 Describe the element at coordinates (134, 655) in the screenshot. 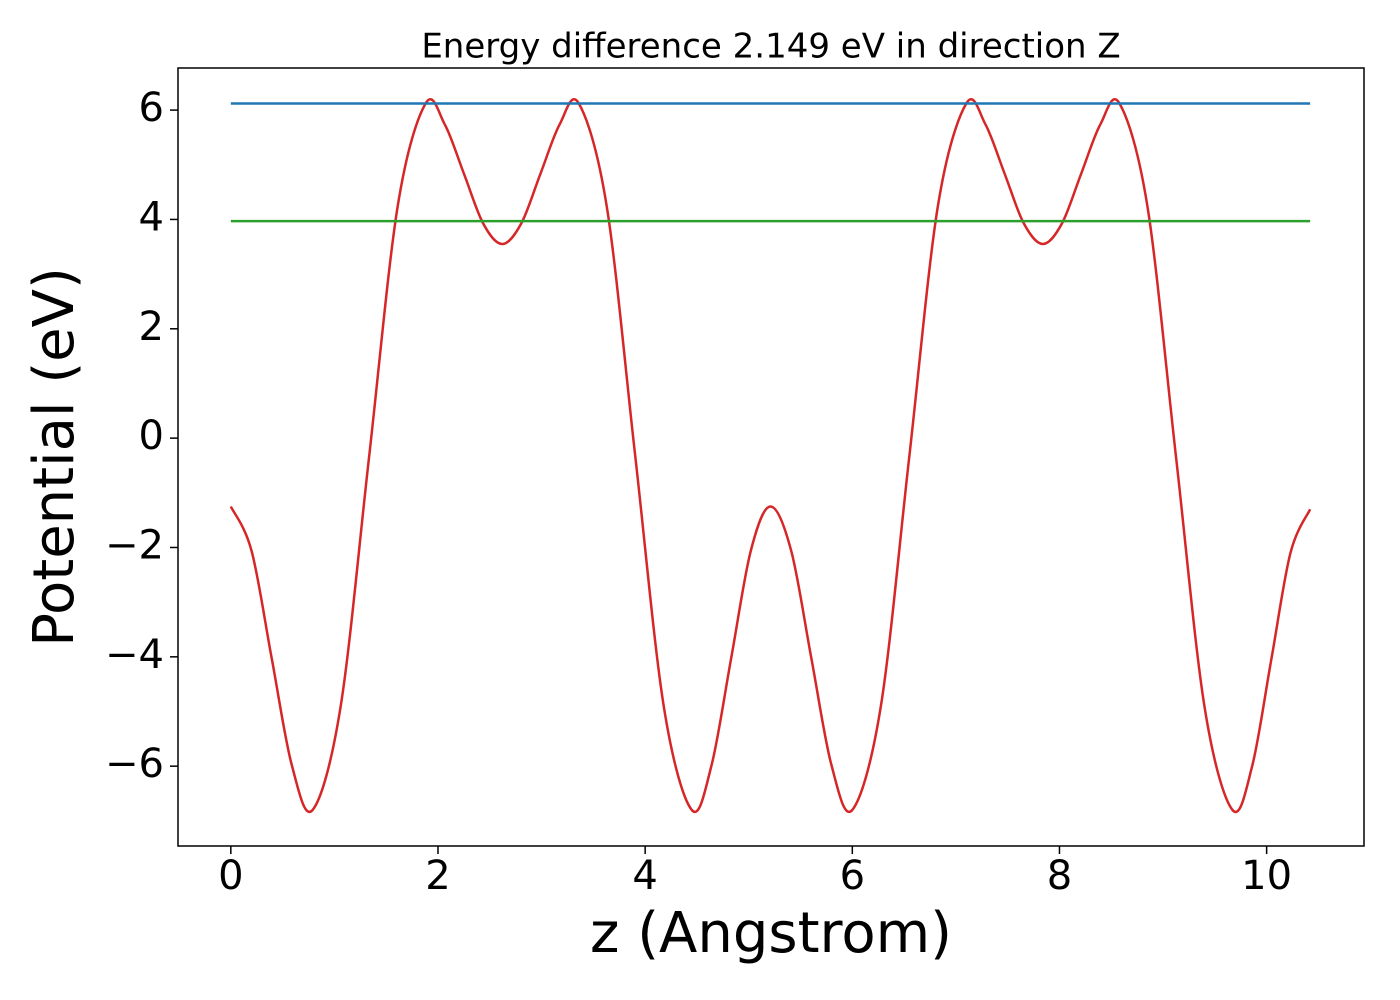

I see `y-tick-label: −4` at that location.